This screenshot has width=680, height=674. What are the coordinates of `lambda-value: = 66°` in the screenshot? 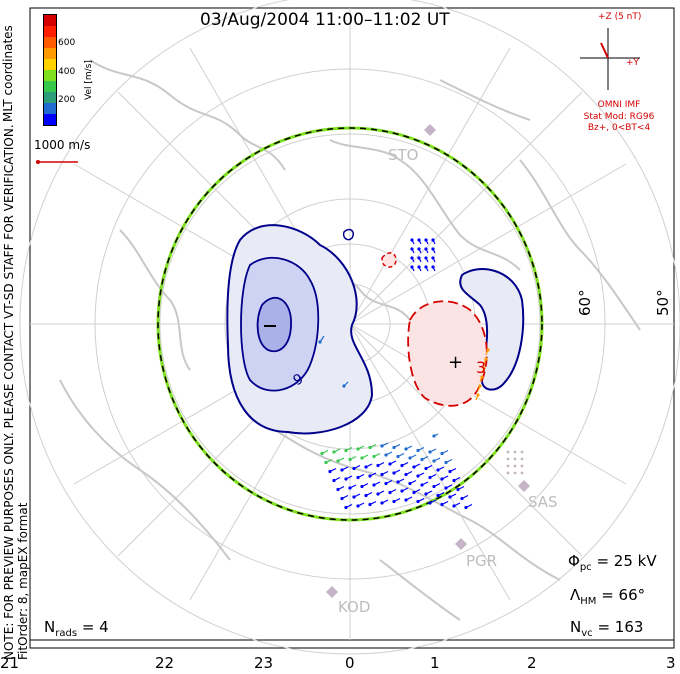 It's located at (623, 595).